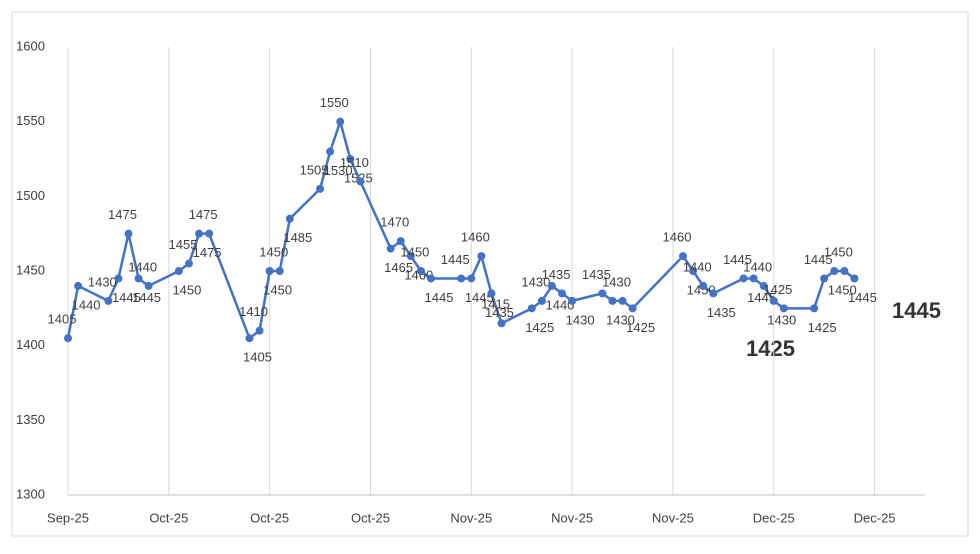 The width and height of the screenshot is (980, 554). I want to click on data-label: 1525, so click(358, 177).